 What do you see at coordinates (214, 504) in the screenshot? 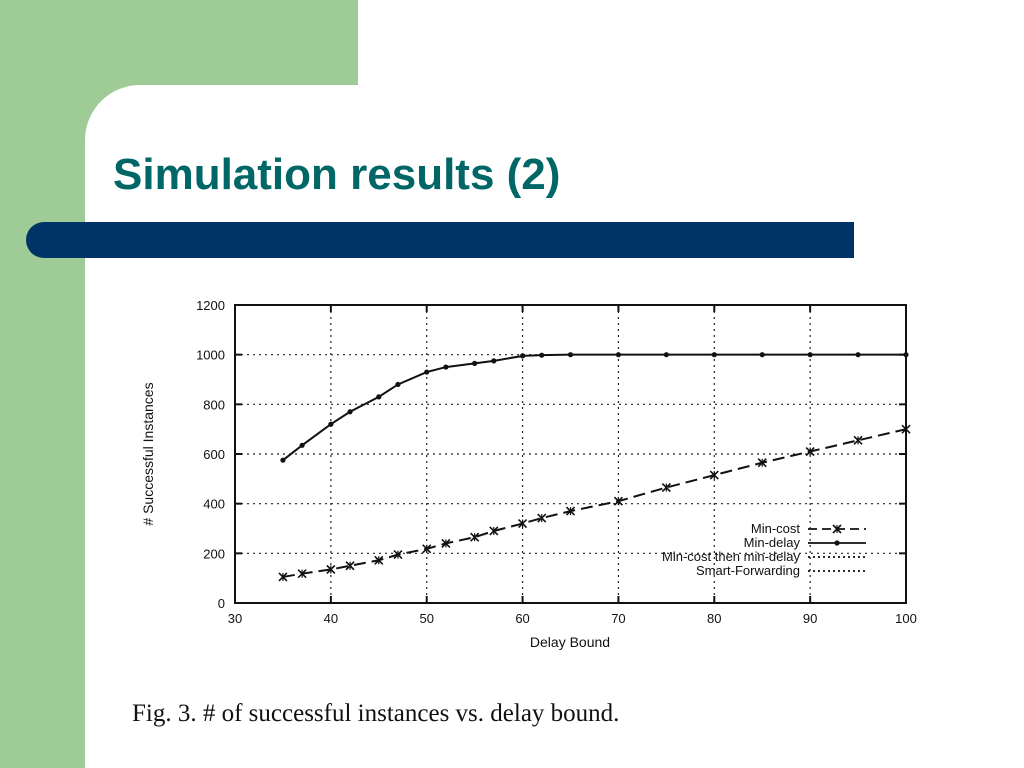
I see `y-tick-label: 400` at bounding box center [214, 504].